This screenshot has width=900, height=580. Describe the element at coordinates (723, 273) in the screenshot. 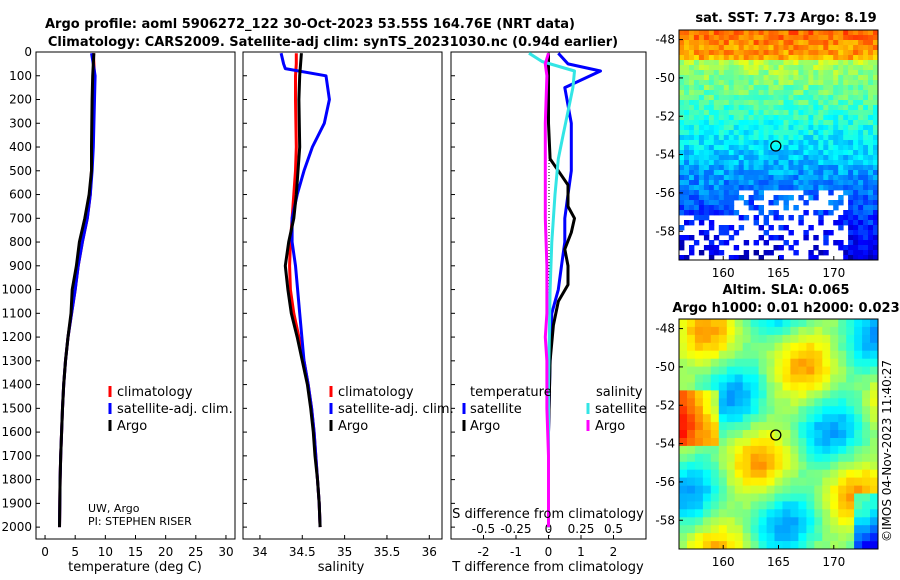

I see `map-x-tick-label: 160` at that location.